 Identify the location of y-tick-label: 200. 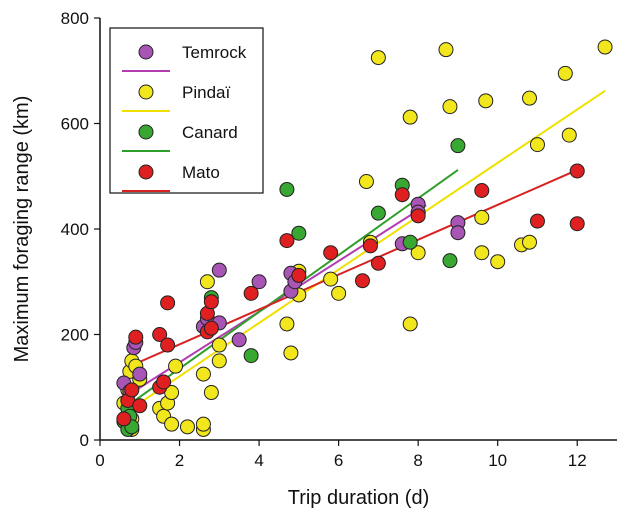
(75, 335).